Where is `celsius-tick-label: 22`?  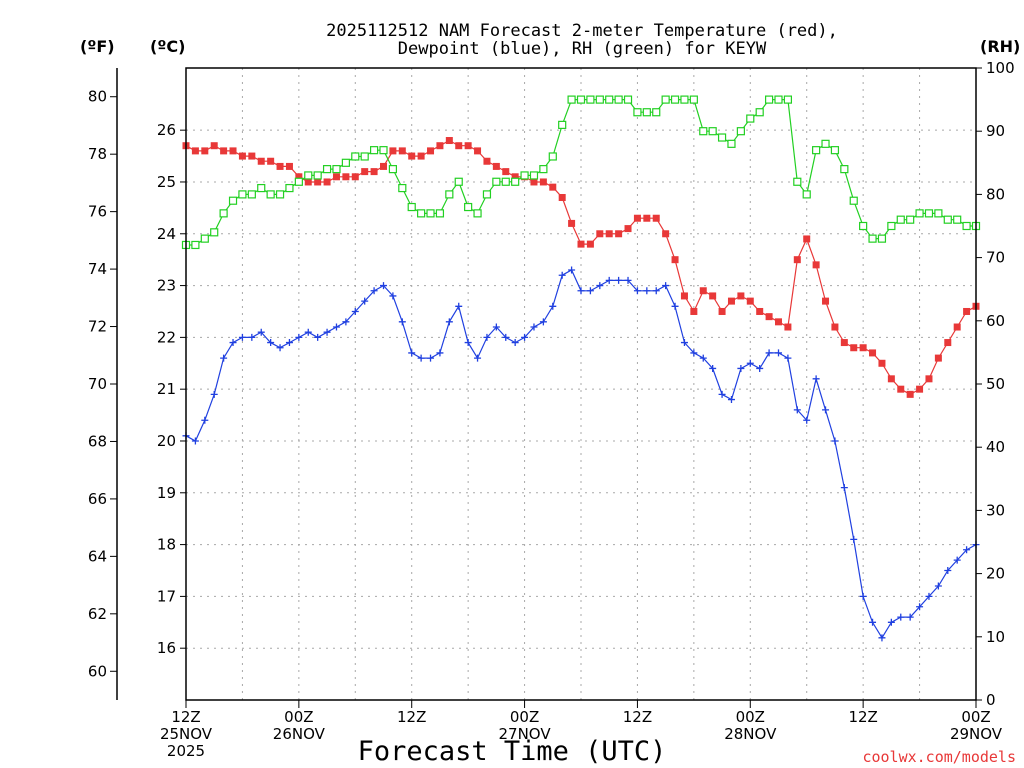 celsius-tick-label: 22 is located at coordinates (166, 337).